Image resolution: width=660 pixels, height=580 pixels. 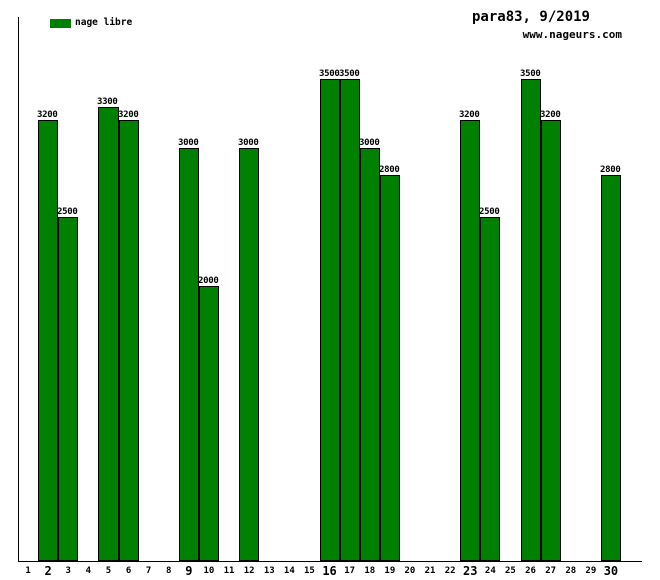 I want to click on x-tick-label-18: 18, so click(x=370, y=571).